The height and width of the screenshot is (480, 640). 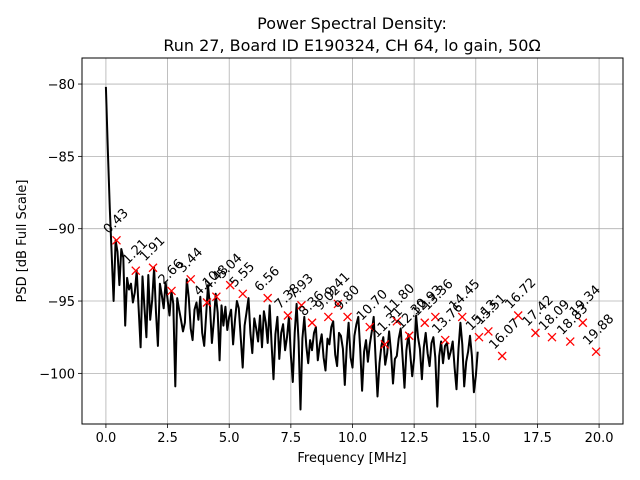 What do you see at coordinates (57, 374) in the screenshot?
I see `y-tick-label: −100` at bounding box center [57, 374].